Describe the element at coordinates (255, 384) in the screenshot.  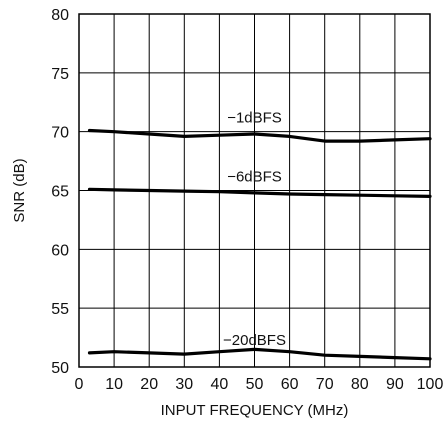
I see `x-tick-label-50: 50` at that location.